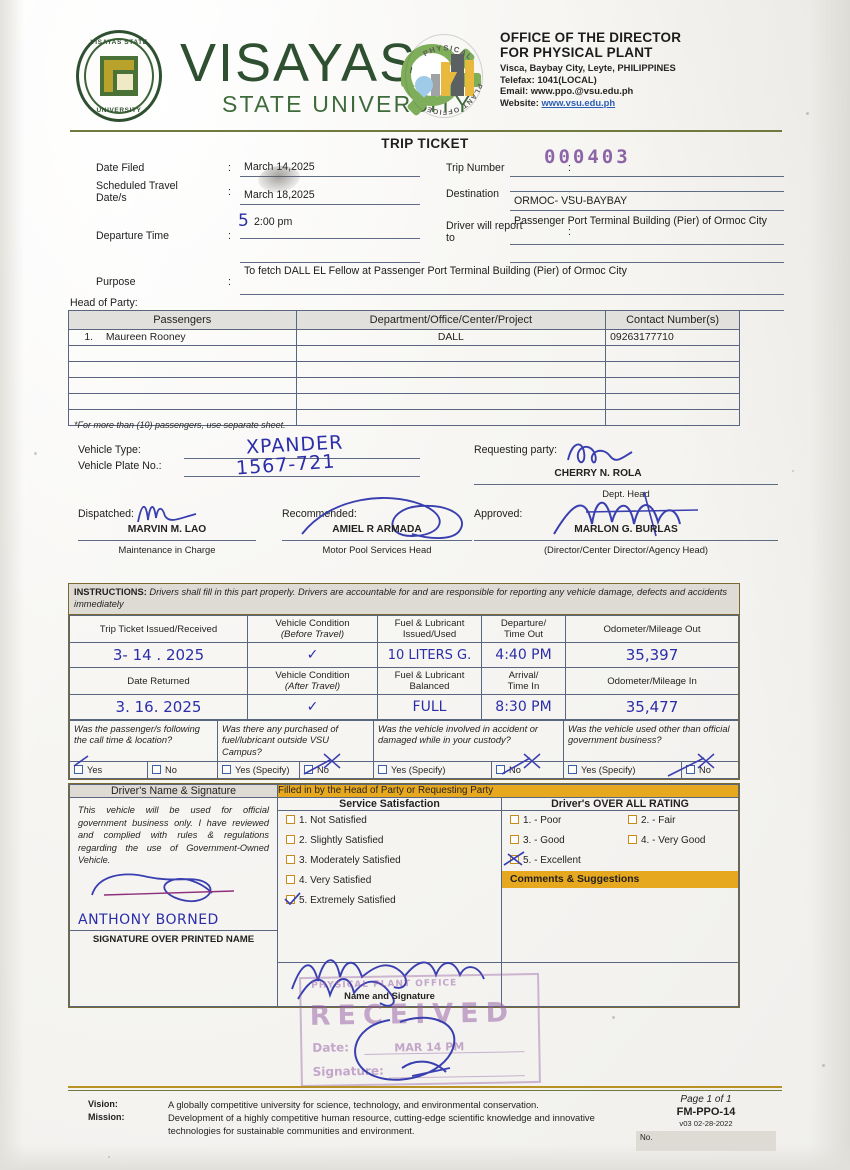  Describe the element at coordinates (523, 655) in the screenshot. I see `value-time-out: 4:40 PM` at that location.